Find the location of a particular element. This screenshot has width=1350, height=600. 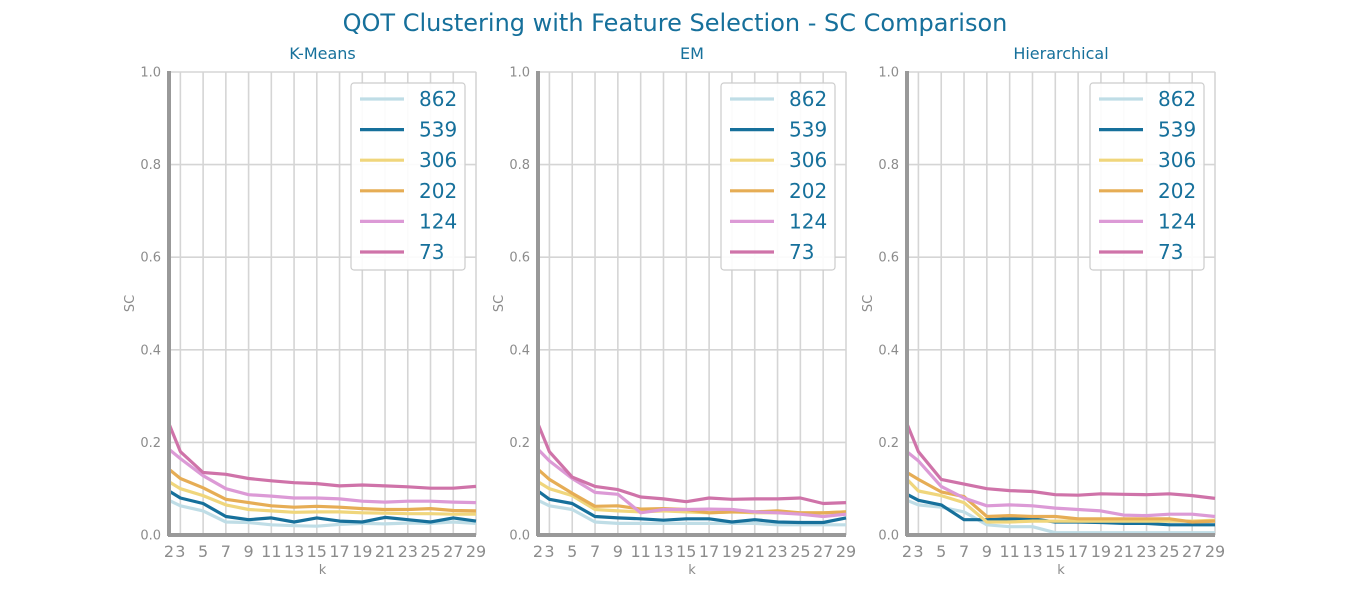

panel-title: Hierarchical is located at coordinates (1060, 53).